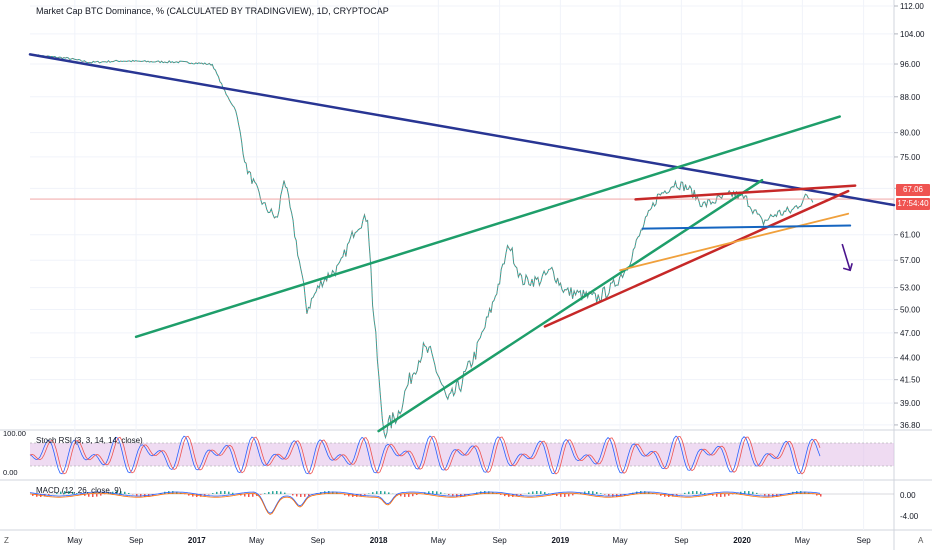  I want to click on y-tick-label: 75.00, so click(910, 157).